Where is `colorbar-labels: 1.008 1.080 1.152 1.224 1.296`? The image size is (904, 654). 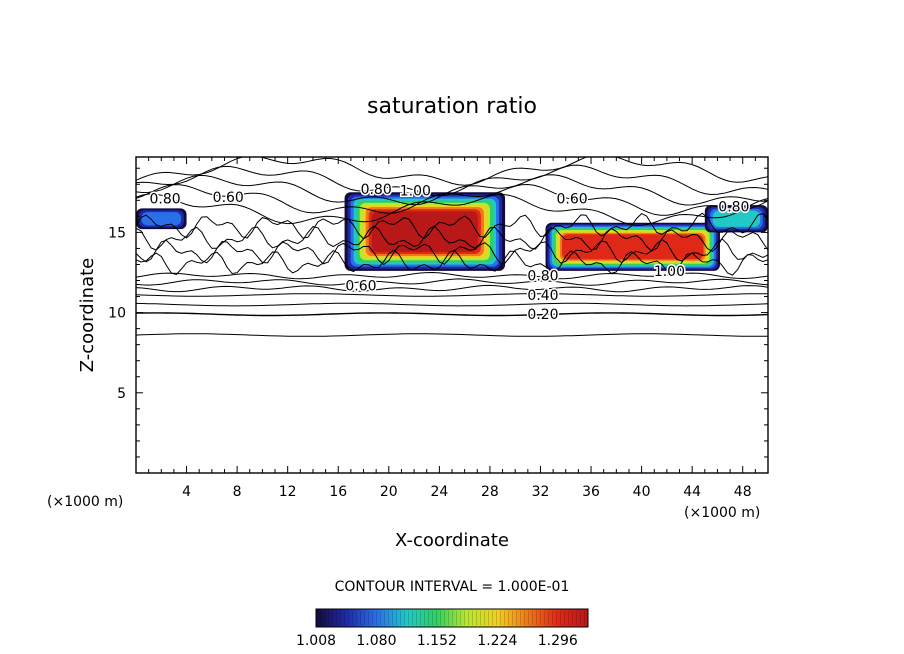
colorbar-labels: 1.008 1.080 1.152 1.224 1.296 is located at coordinates (437, 641).